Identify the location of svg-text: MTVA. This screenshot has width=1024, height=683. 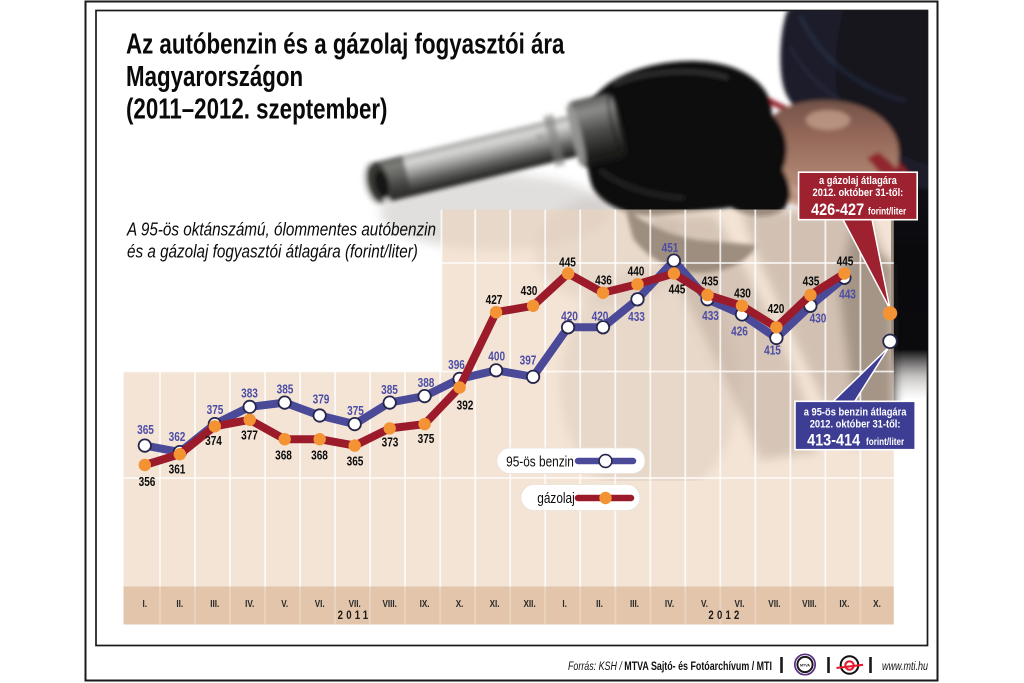
(805, 665).